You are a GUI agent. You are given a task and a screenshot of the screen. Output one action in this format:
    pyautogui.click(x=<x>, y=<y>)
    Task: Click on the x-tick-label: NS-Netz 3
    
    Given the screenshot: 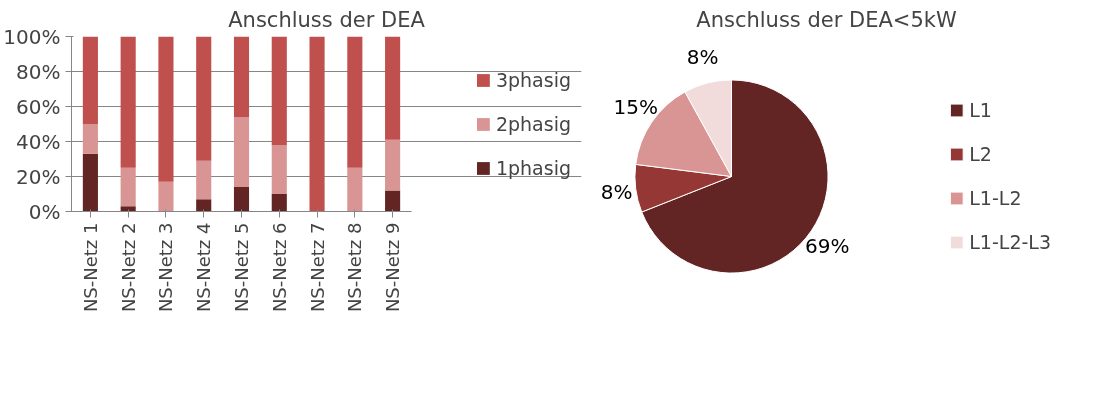 What is the action you would take?
    pyautogui.click(x=166, y=267)
    